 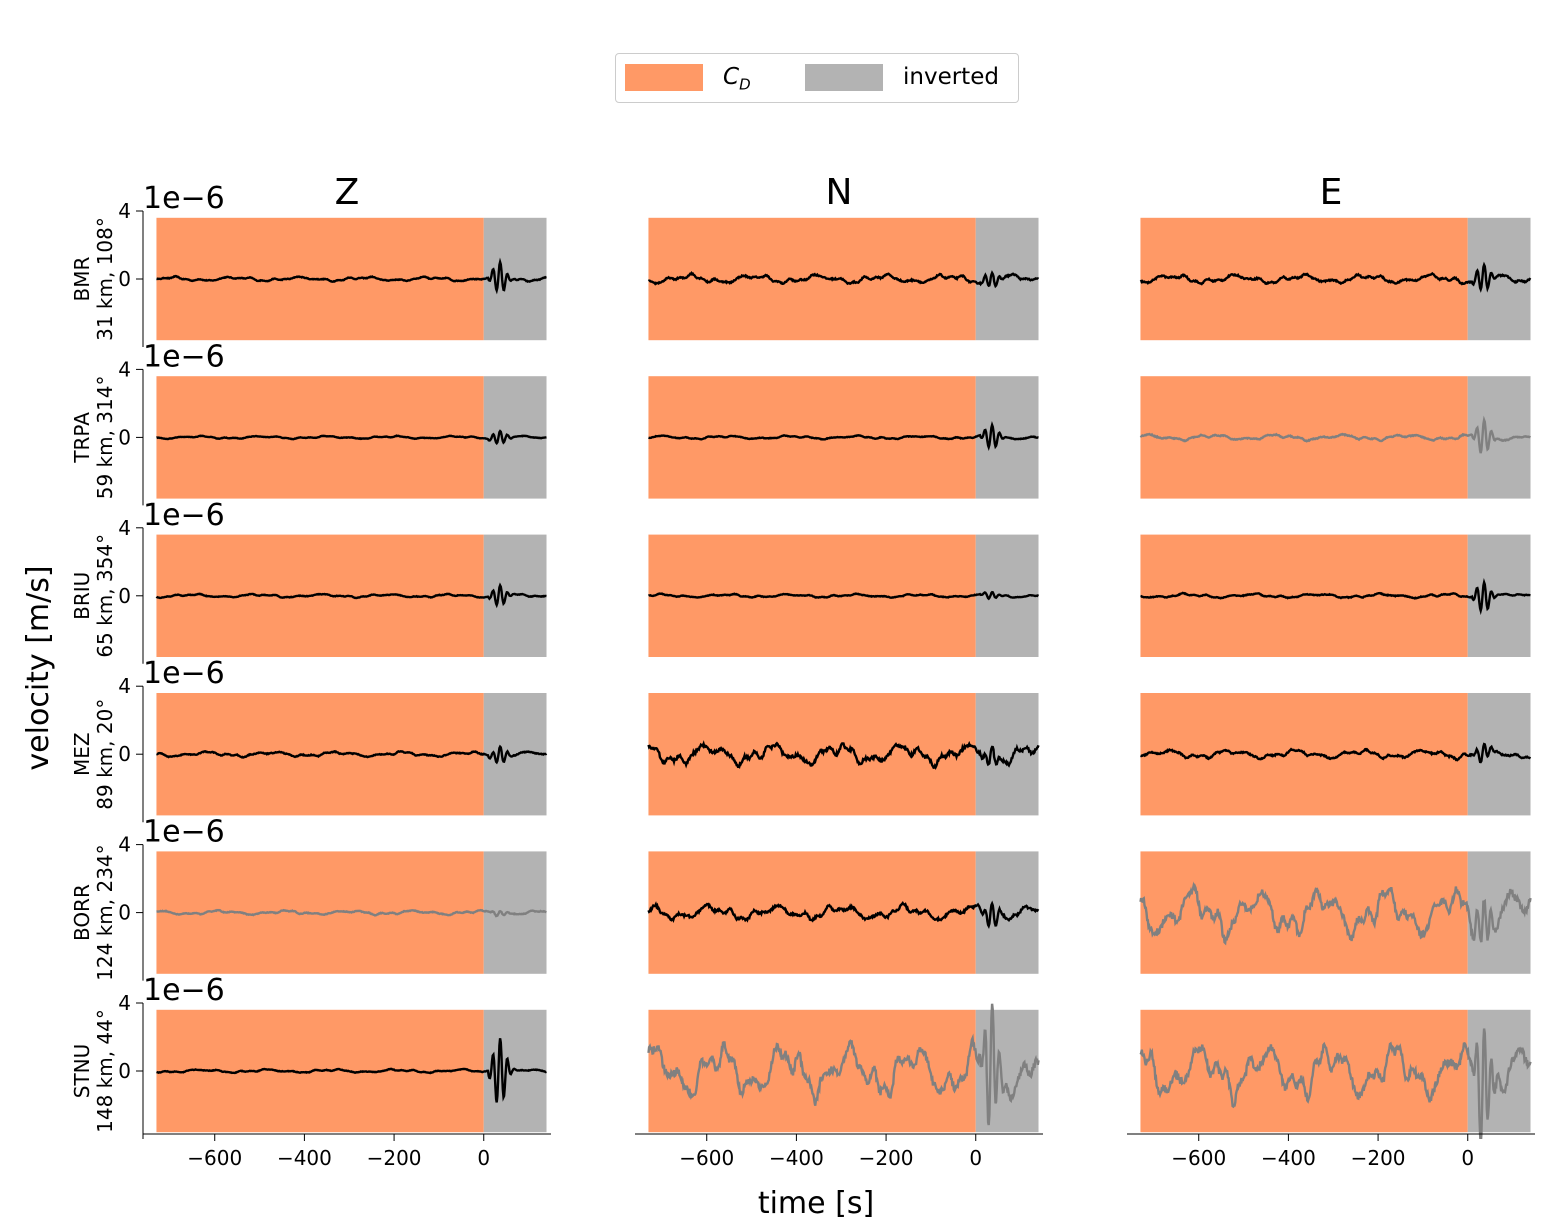 I want to click on station-info: 31 km, 108°, so click(x=105, y=279).